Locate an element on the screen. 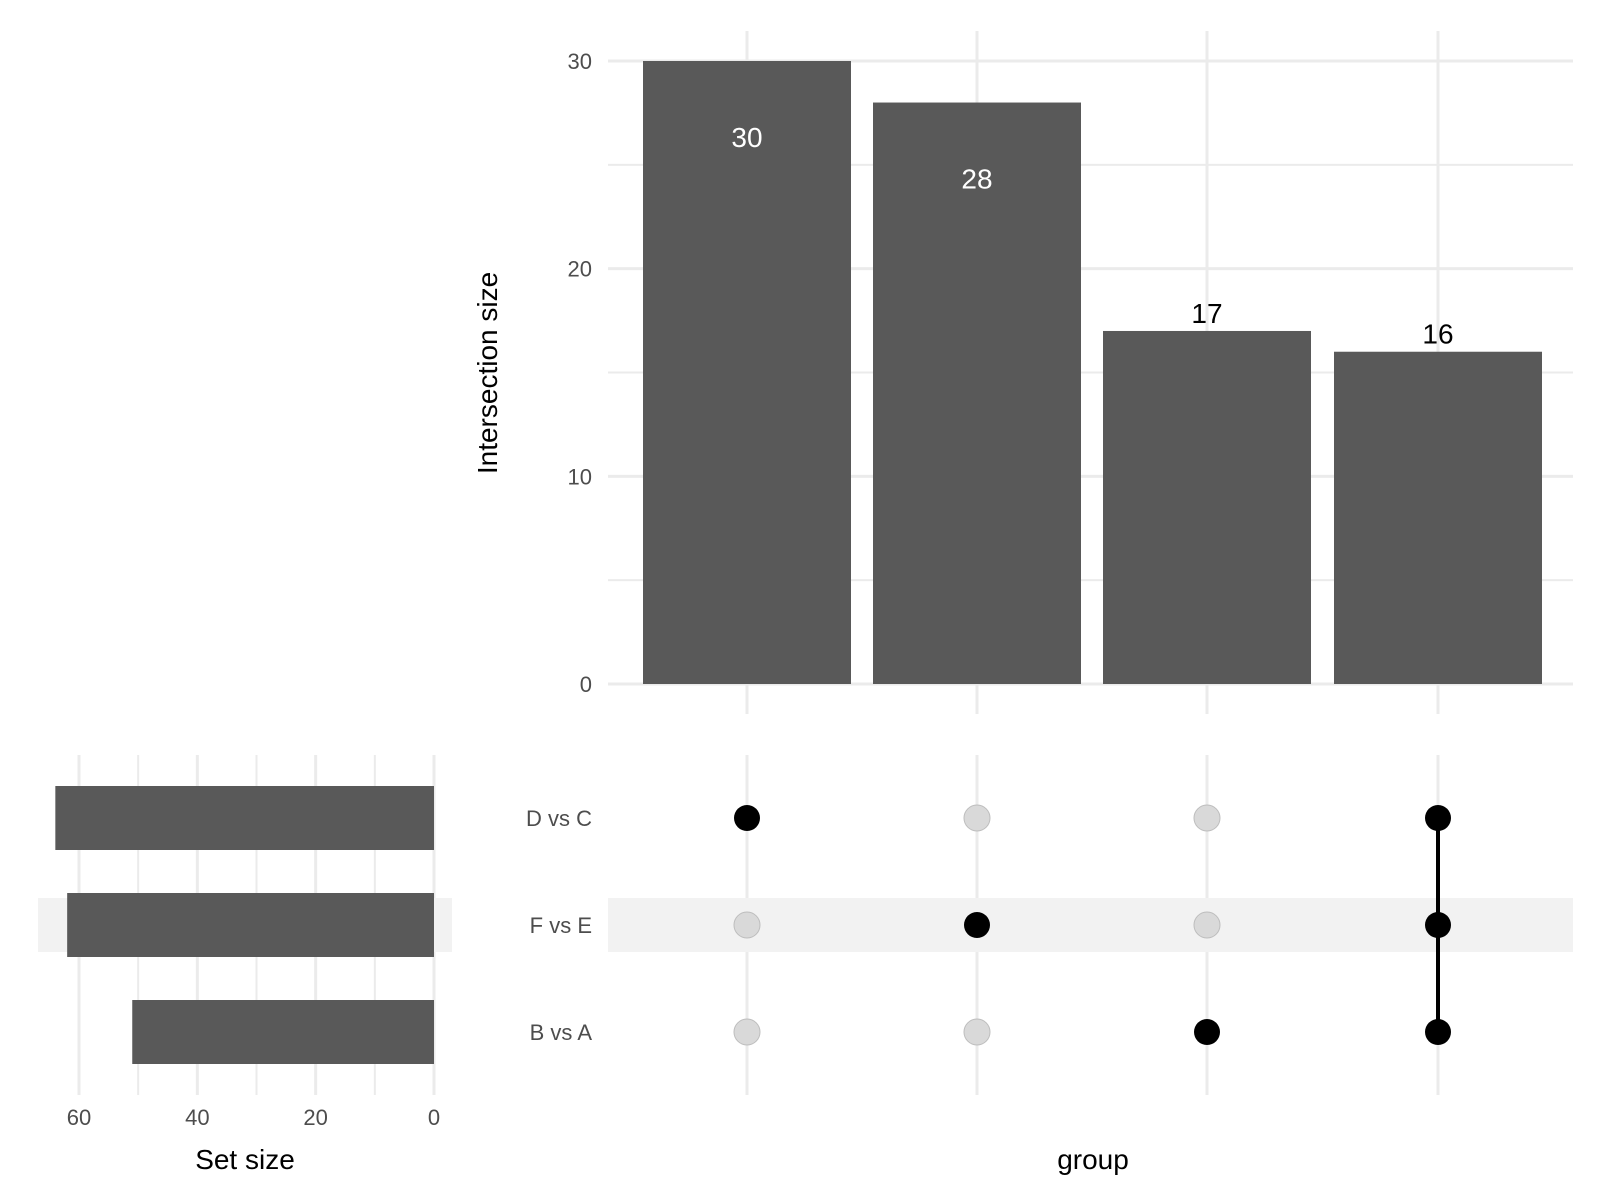  intersection-bar-label: 28 is located at coordinates (976, 179).